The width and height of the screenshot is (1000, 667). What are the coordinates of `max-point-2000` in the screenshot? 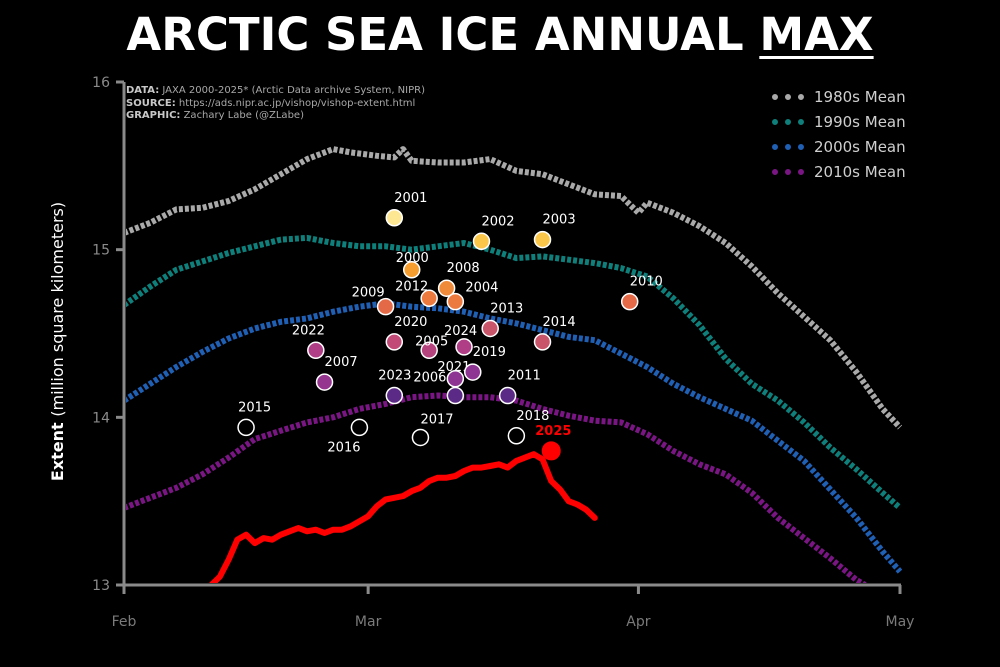 It's located at (411, 270).